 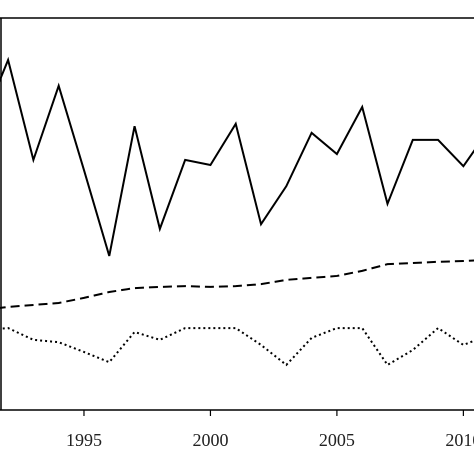 What do you see at coordinates (84, 440) in the screenshot?
I see `x-tick-label: 1995` at bounding box center [84, 440].